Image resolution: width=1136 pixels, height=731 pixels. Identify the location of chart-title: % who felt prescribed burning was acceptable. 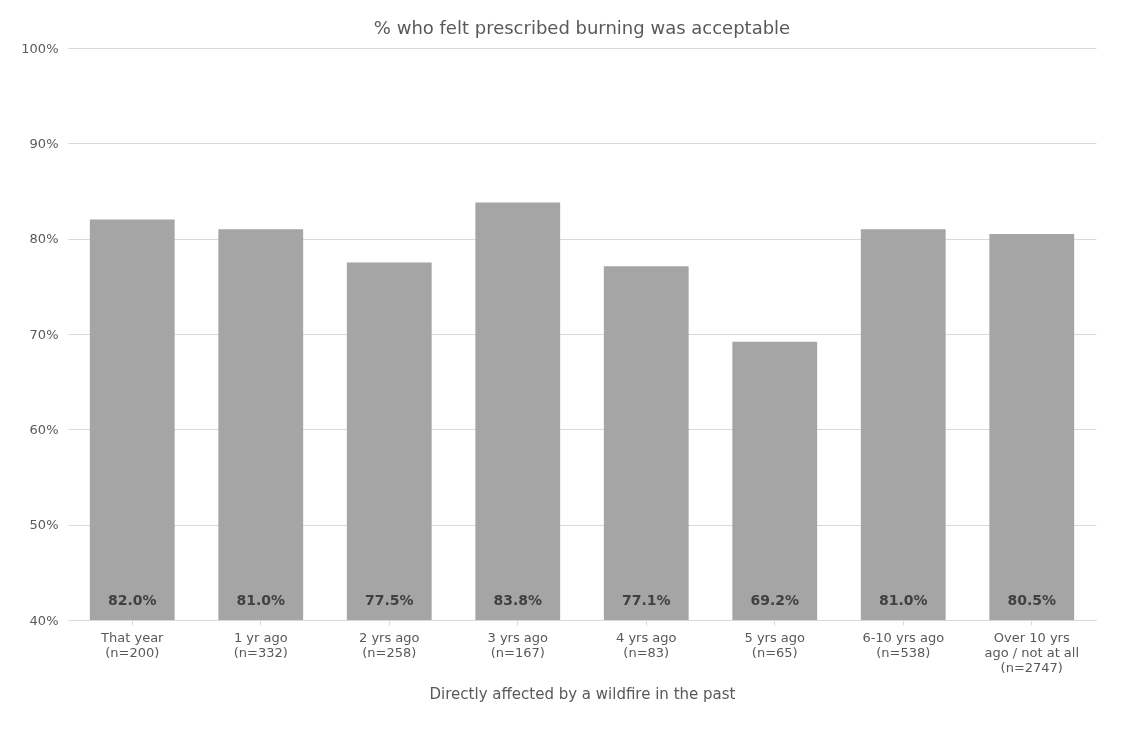
(582, 27).